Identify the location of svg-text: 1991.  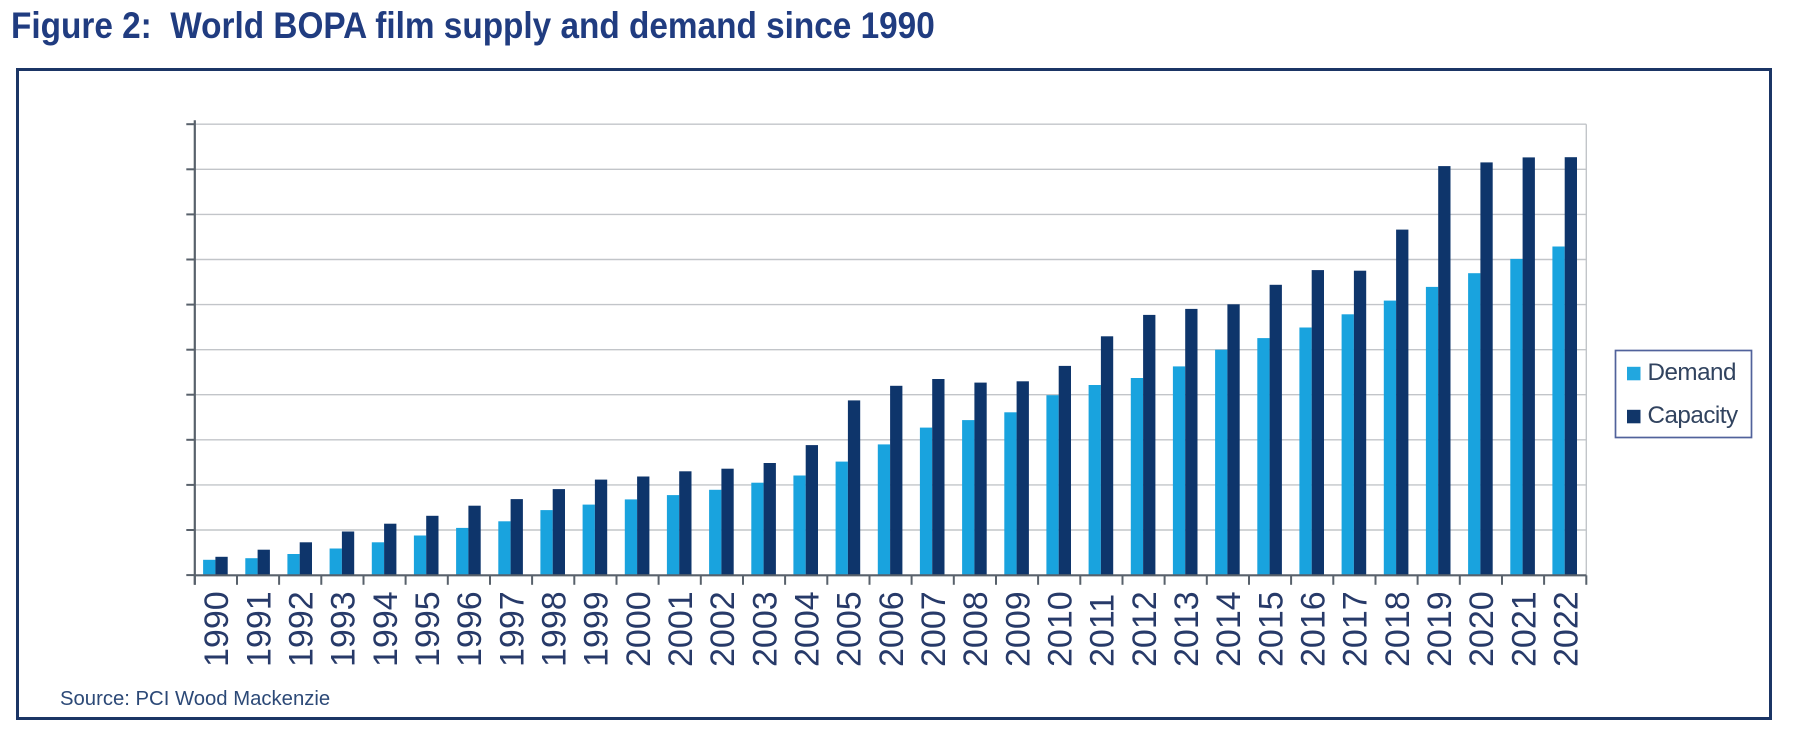
(259, 629).